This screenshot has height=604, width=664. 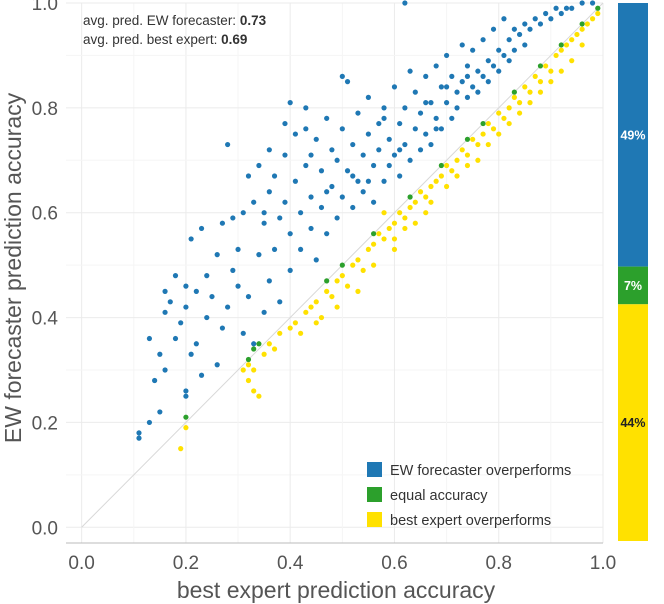 I want to click on bar-label-equal: 7%, so click(x=633, y=286).